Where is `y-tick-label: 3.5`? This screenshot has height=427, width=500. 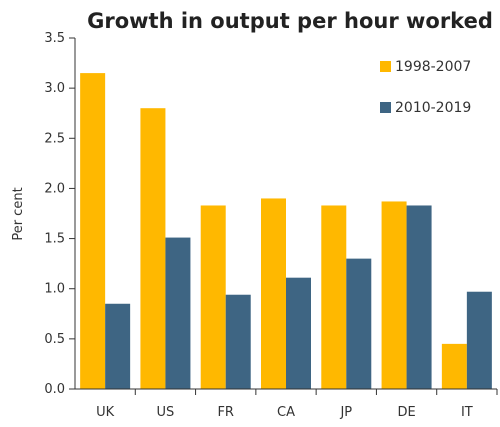
y-tick-label: 3.5 is located at coordinates (54, 38).